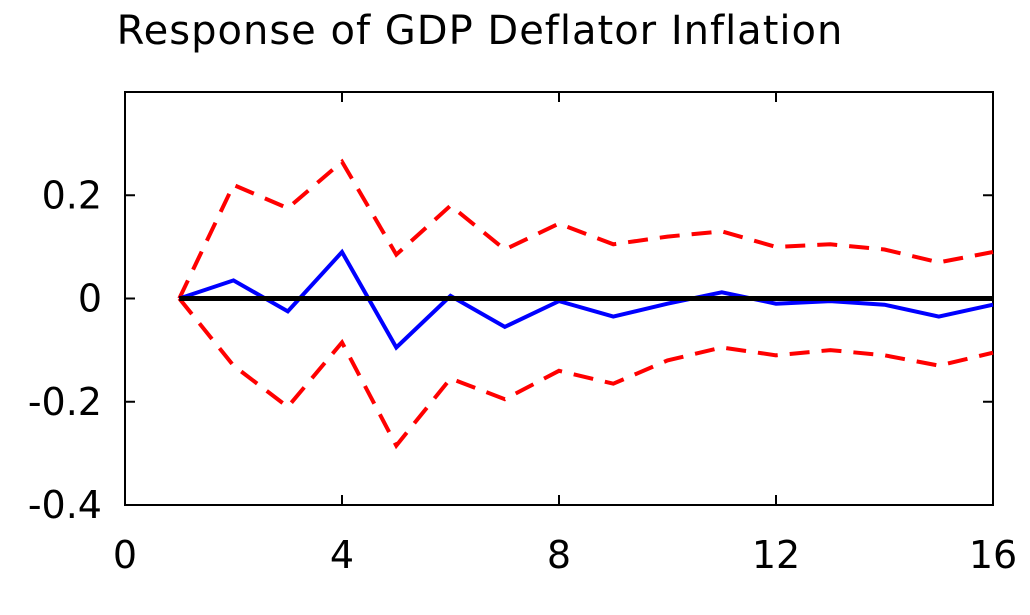 This screenshot has width=1030, height=615. I want to click on y-tick-label: -0.4, so click(65, 505).